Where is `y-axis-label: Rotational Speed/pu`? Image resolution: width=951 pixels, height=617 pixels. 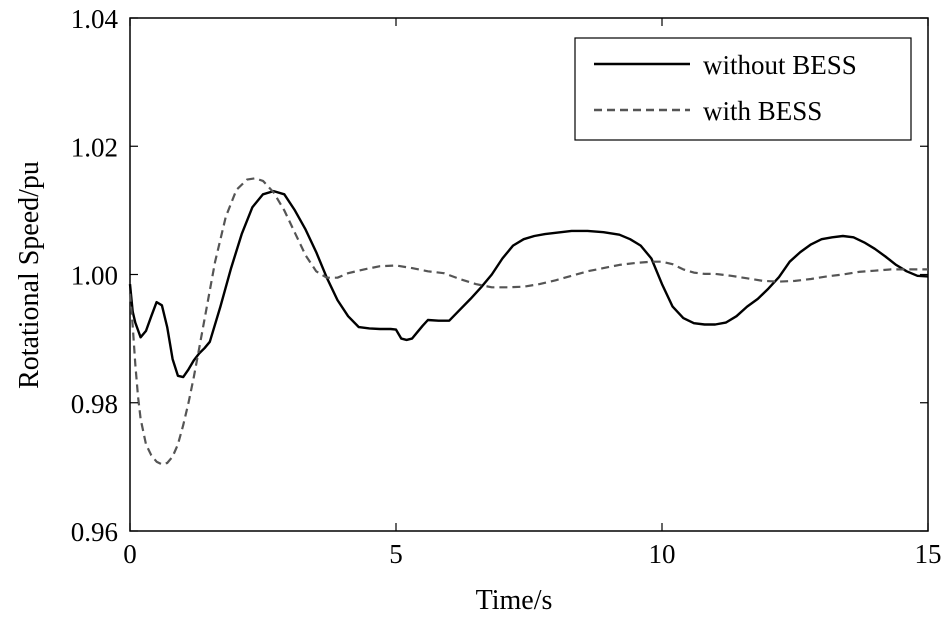
y-axis-label: Rotational Speed/pu is located at coordinates (29, 275).